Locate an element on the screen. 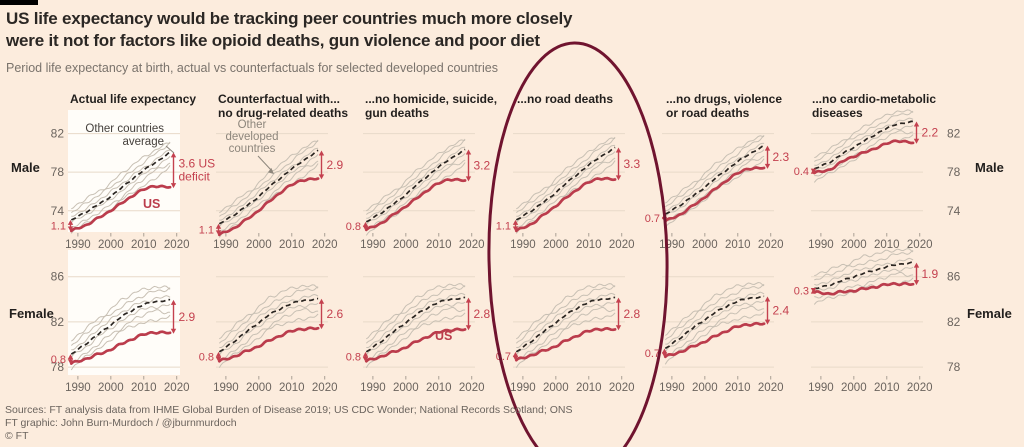  facet-chart-m6: 1990 2000 2010 2020 74 78 82 0.4 2.2 is located at coordinates (877, 180).